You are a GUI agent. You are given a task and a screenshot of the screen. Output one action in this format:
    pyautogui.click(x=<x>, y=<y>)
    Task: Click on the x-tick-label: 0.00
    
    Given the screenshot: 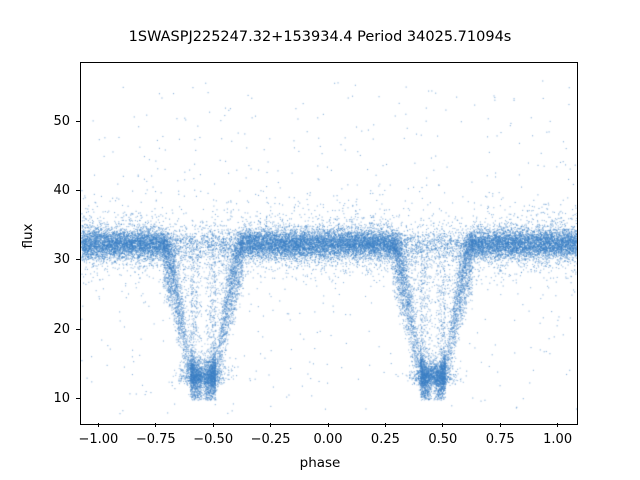 What is the action you would take?
    pyautogui.click(x=328, y=439)
    